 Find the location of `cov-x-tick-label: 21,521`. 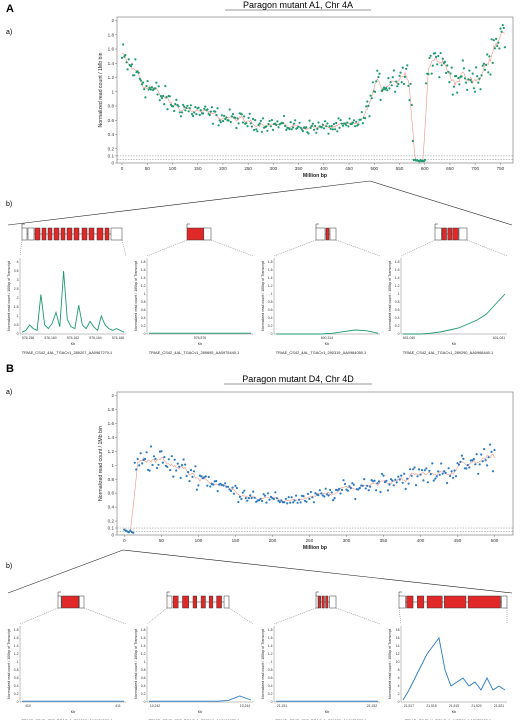

cov-x-tick-label: 21,521 is located at coordinates (499, 706).